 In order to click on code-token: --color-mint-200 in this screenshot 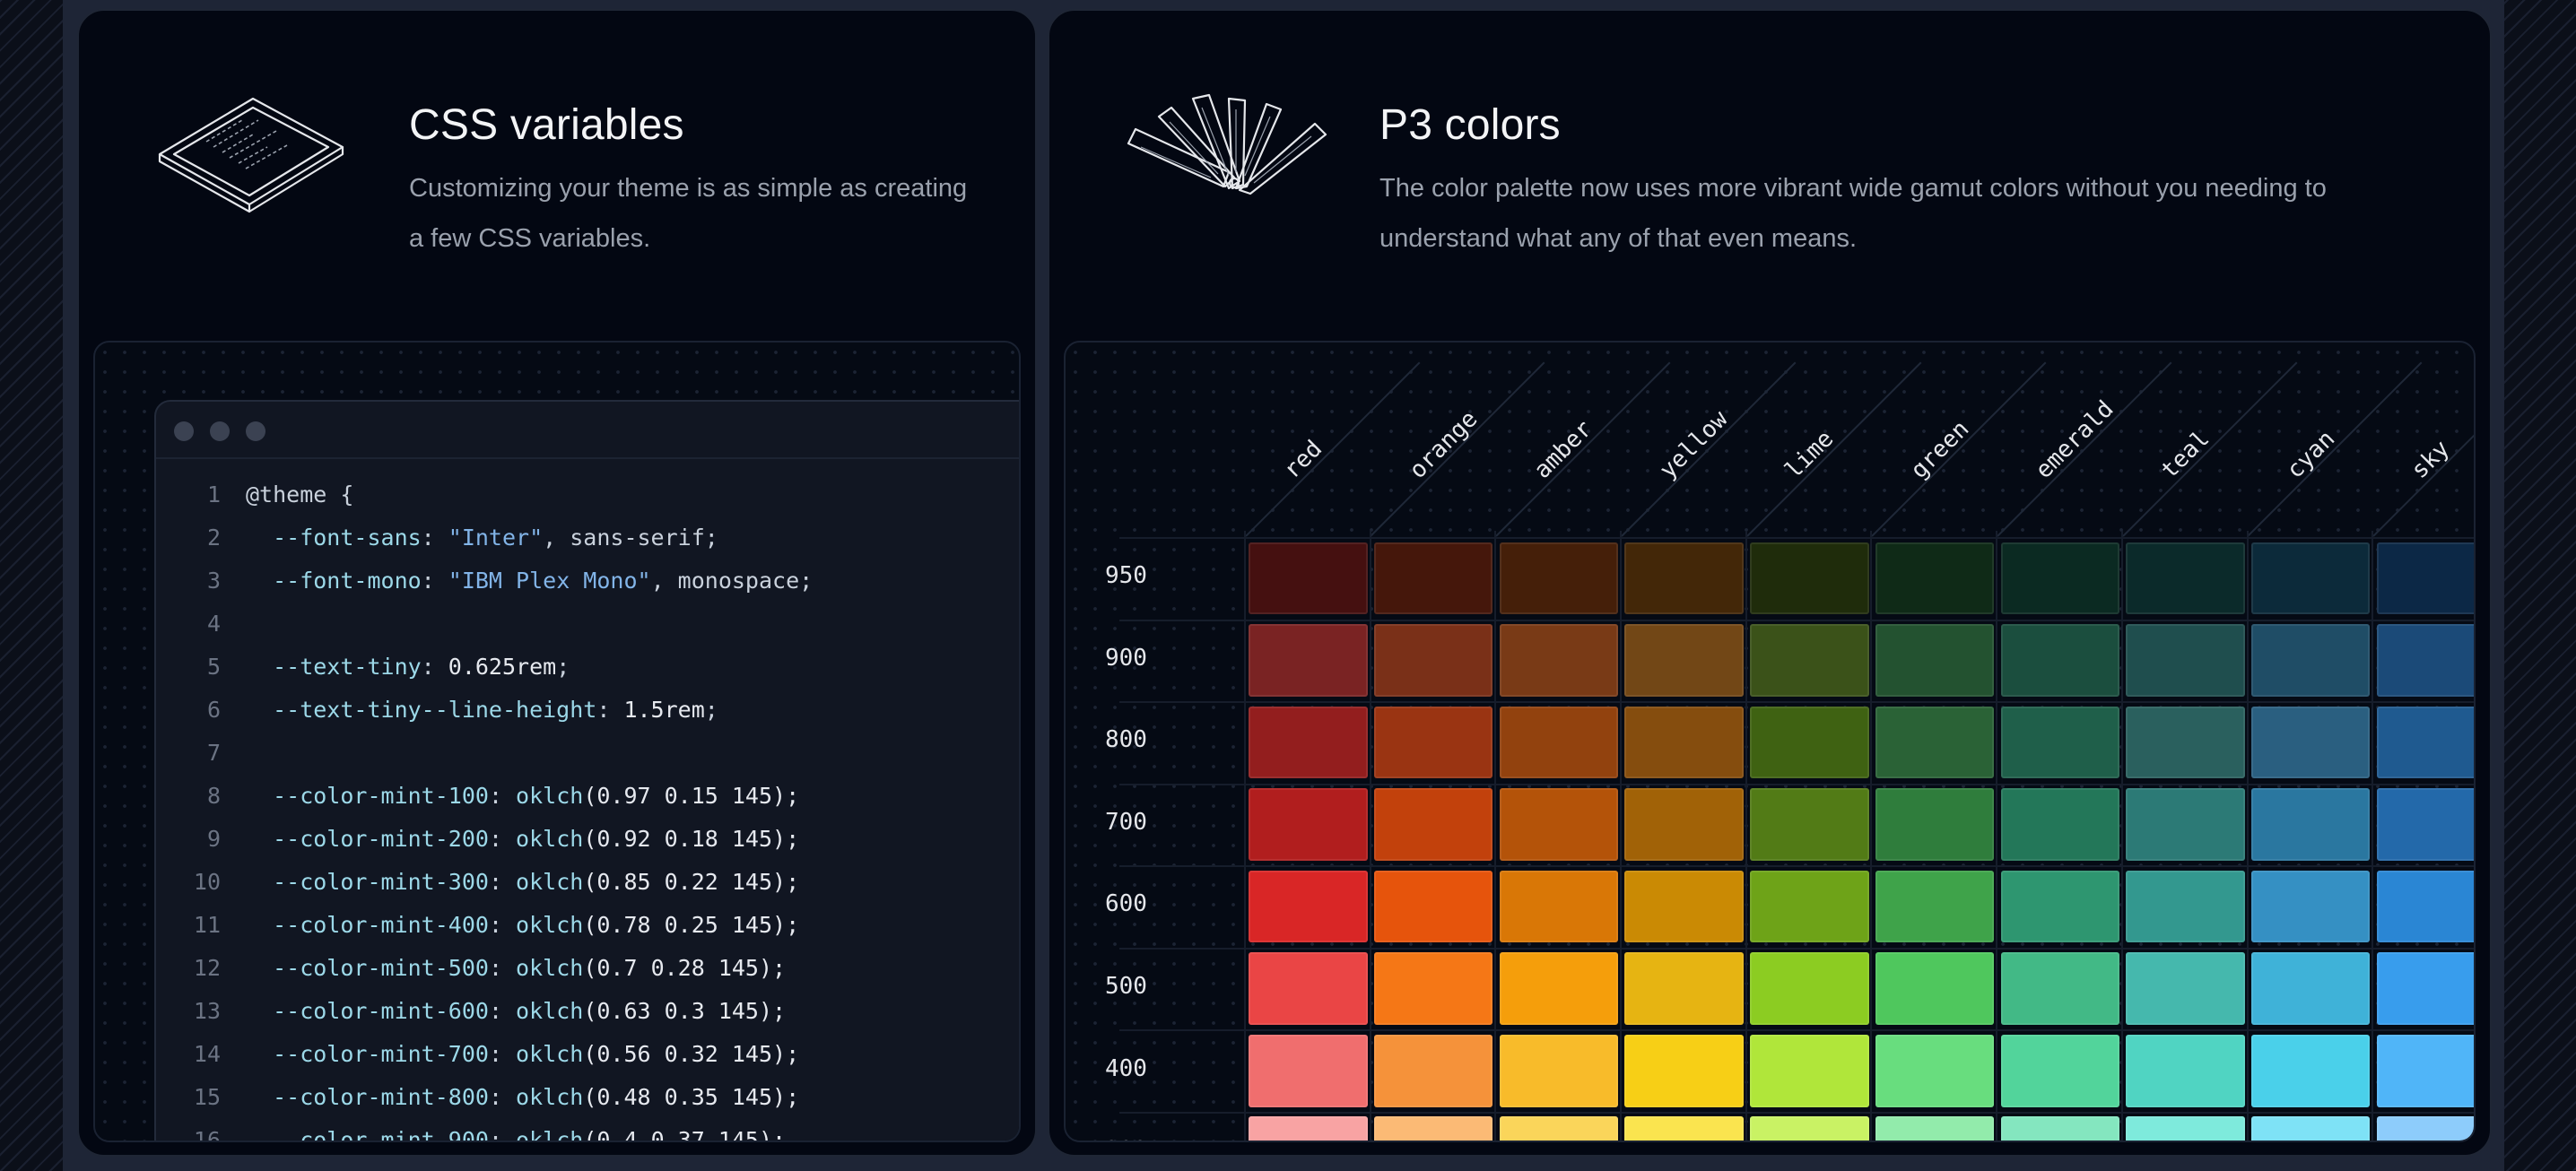, I will do `click(367, 839)`.